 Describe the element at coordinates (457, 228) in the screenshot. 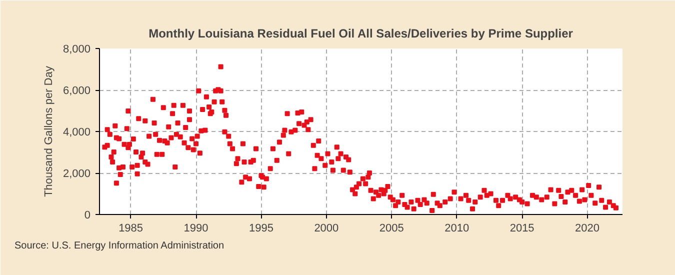

I see `x-tick-label: 2010` at that location.